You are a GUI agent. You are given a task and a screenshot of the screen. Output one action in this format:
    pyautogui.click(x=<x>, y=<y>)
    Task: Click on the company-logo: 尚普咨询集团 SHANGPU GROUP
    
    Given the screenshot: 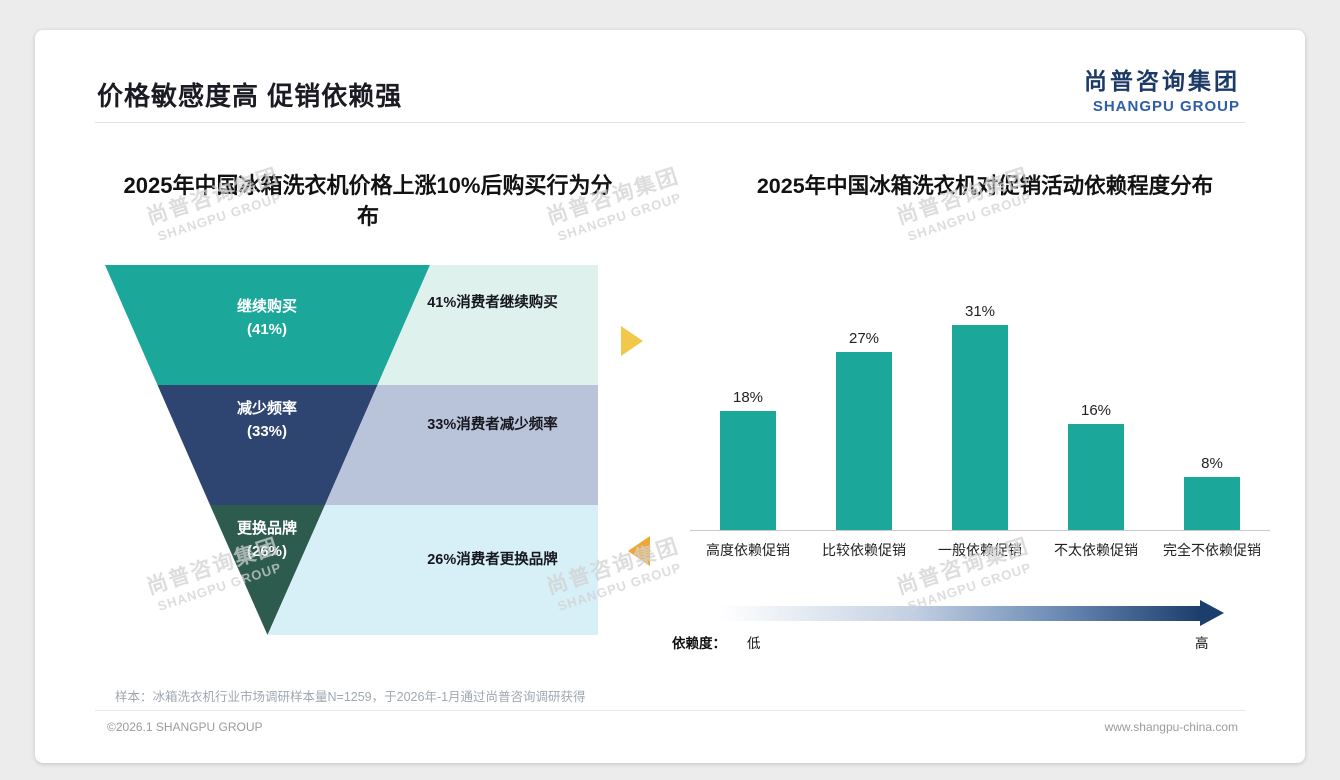 What is the action you would take?
    pyautogui.click(x=1162, y=88)
    